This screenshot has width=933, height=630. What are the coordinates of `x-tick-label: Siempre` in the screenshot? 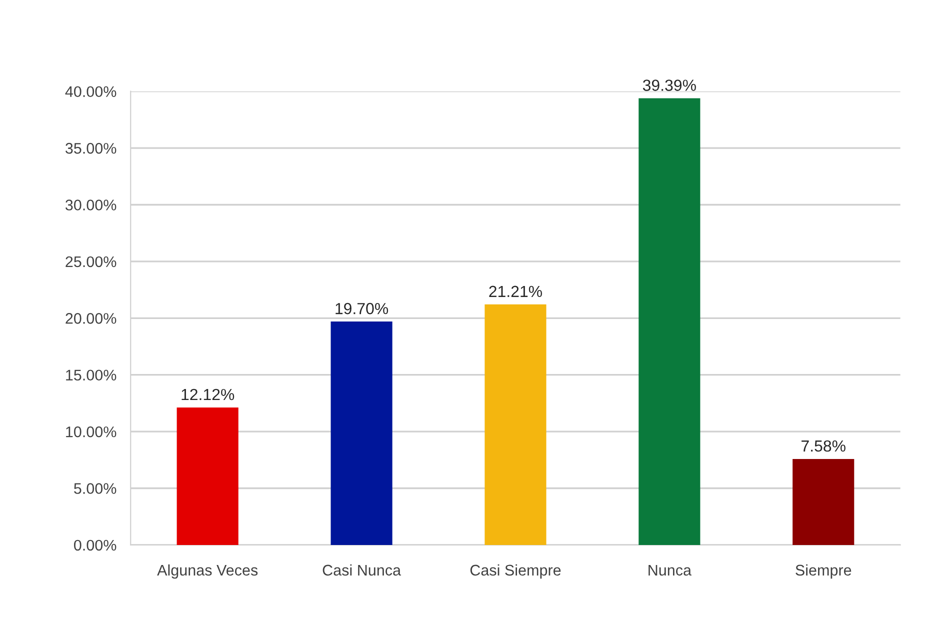 It's located at (824, 571).